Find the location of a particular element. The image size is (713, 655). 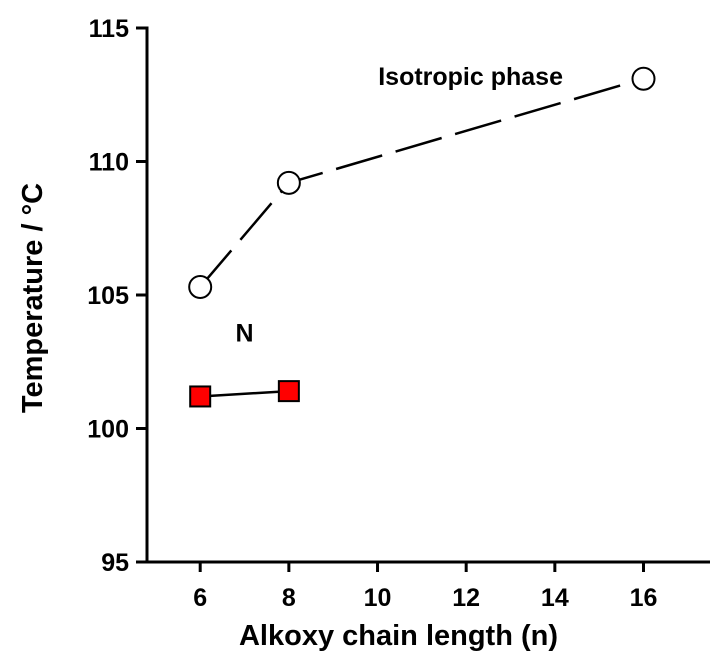

y-tick-label-105: 105 is located at coordinates (108, 296).